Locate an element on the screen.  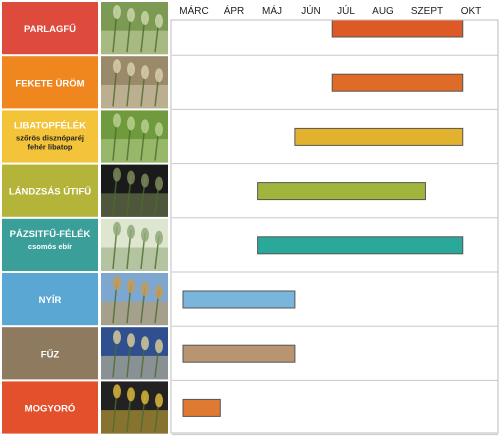
month-label: JÚL is located at coordinates (346, 10).